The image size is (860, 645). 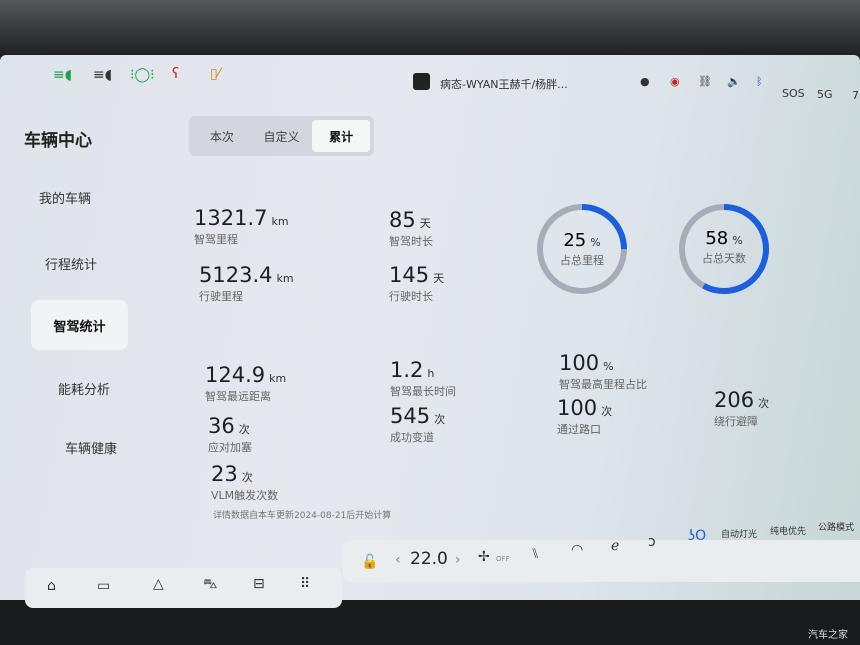 I want to click on stat-label: 绕行避障, so click(x=736, y=421).